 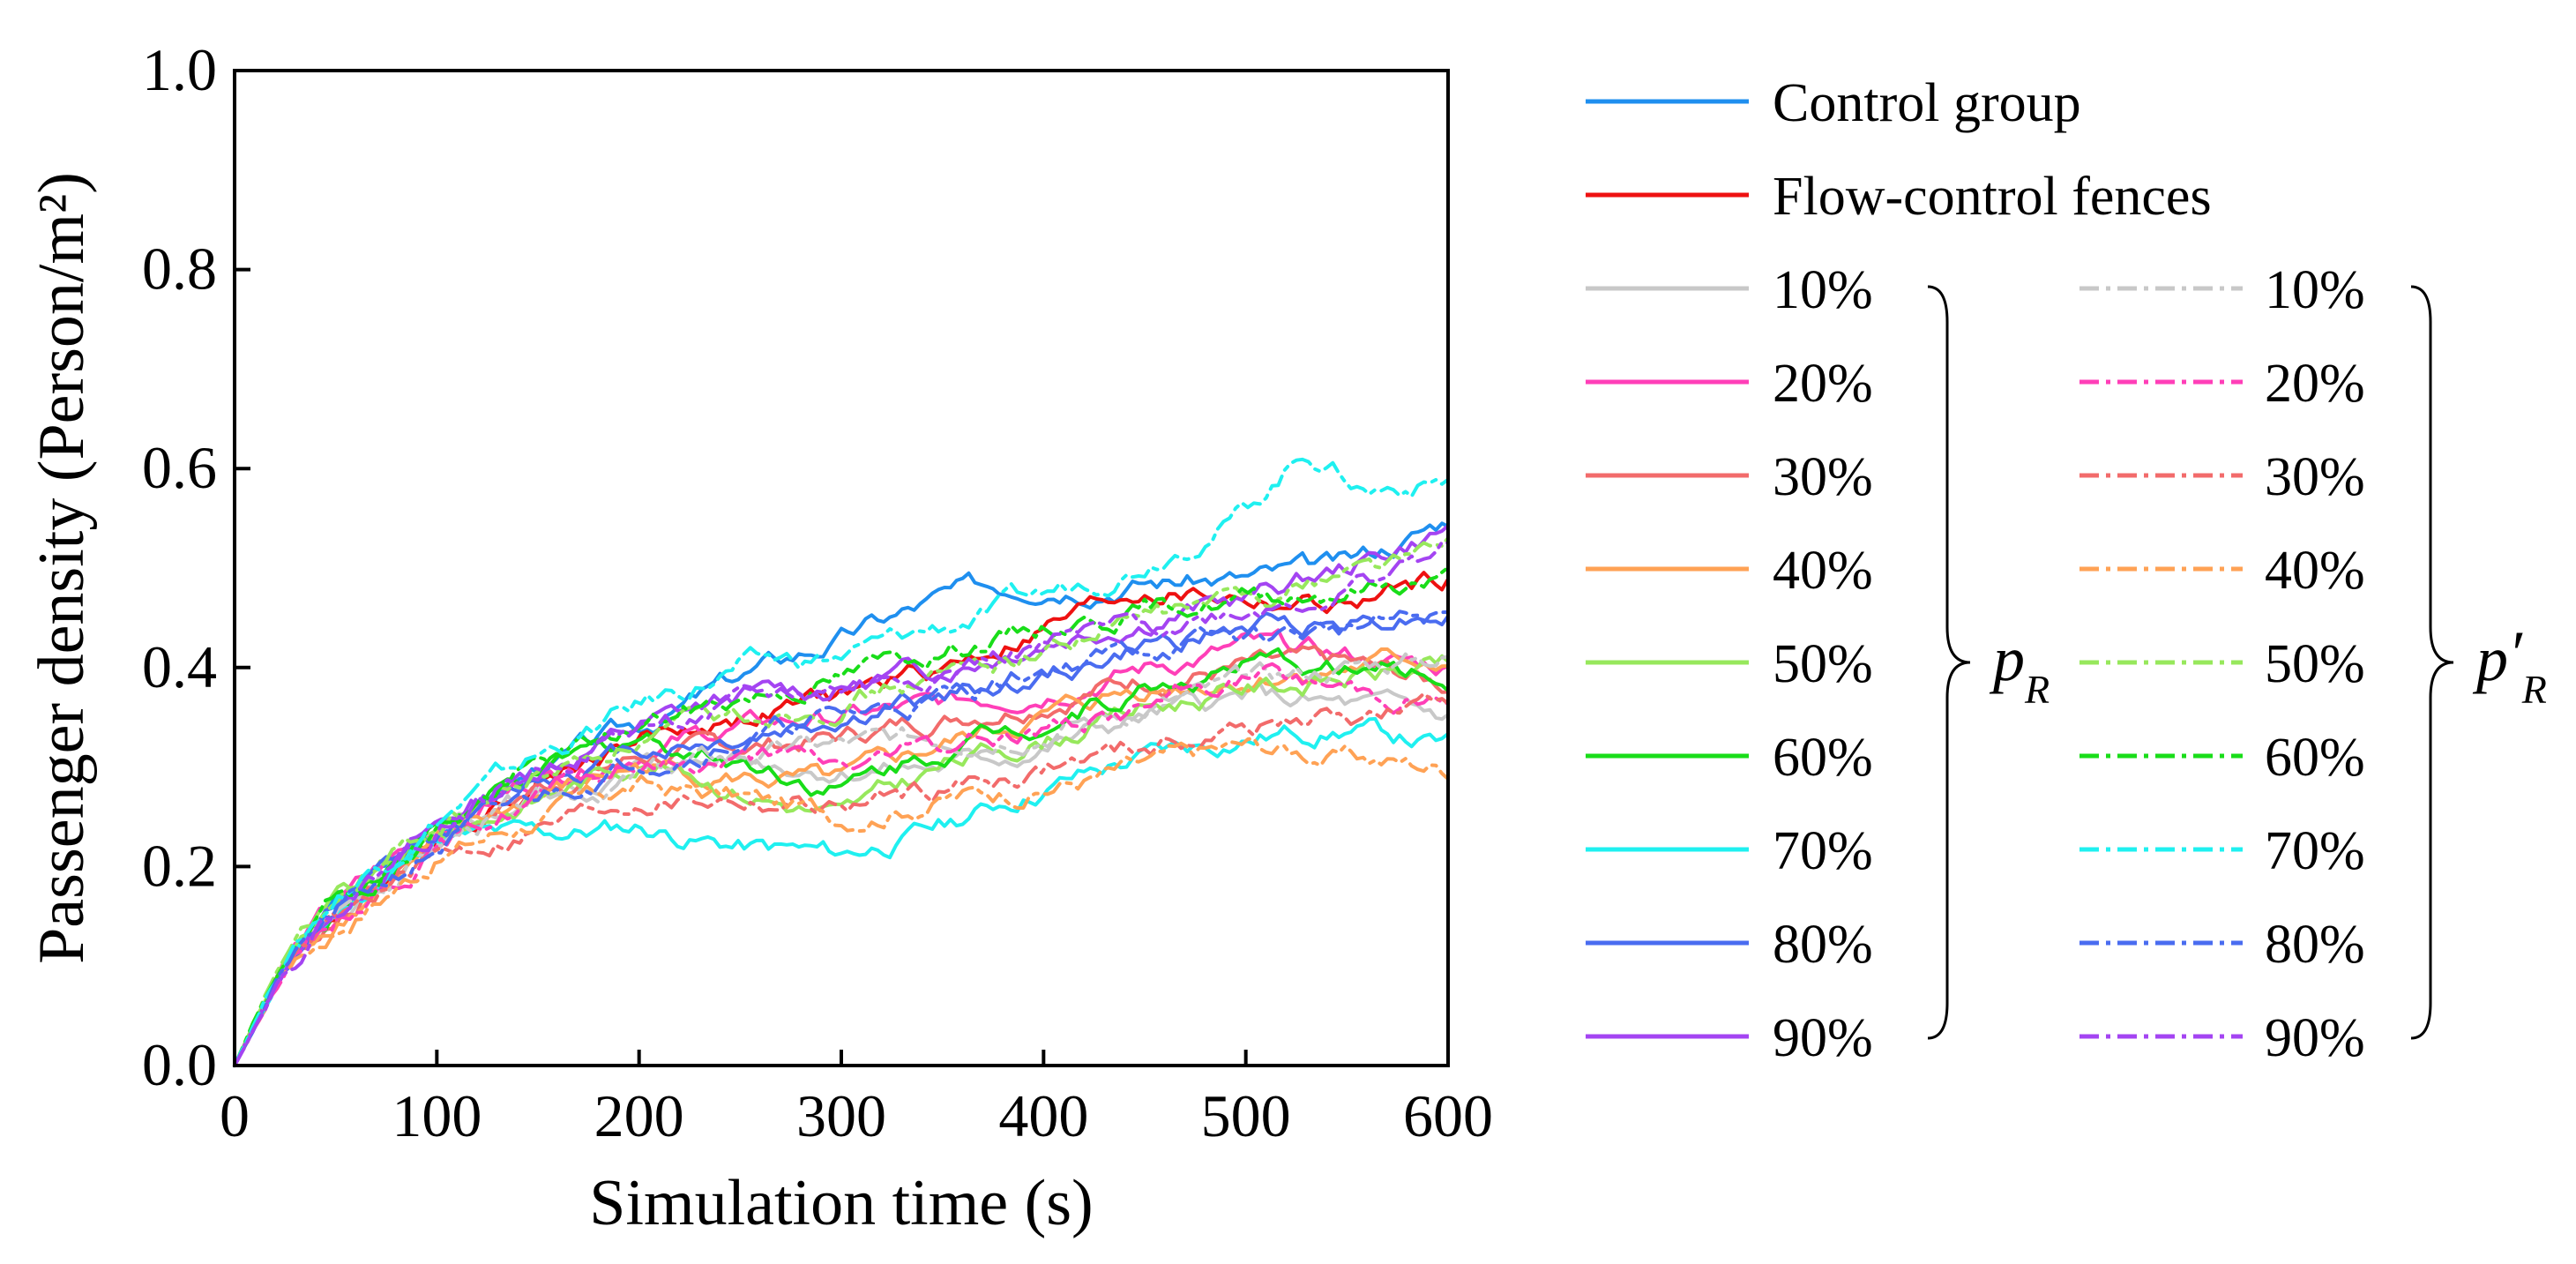 I want to click on series-line-pR_prime-30-, so click(x=841, y=879).